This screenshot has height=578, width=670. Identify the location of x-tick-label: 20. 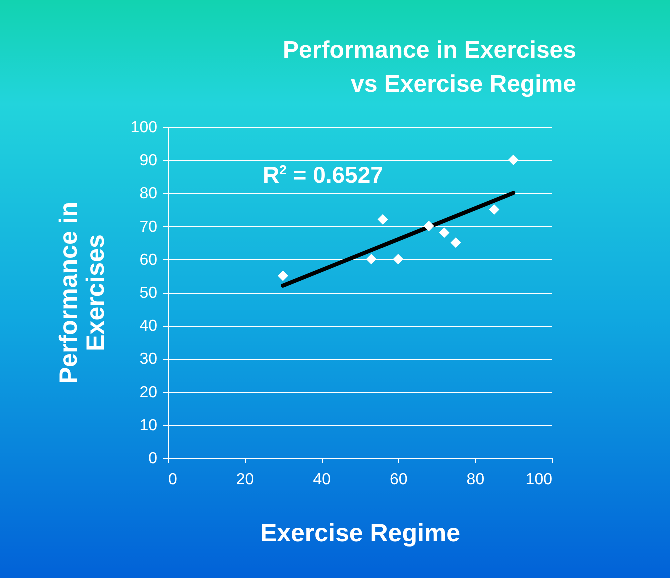
(245, 480).